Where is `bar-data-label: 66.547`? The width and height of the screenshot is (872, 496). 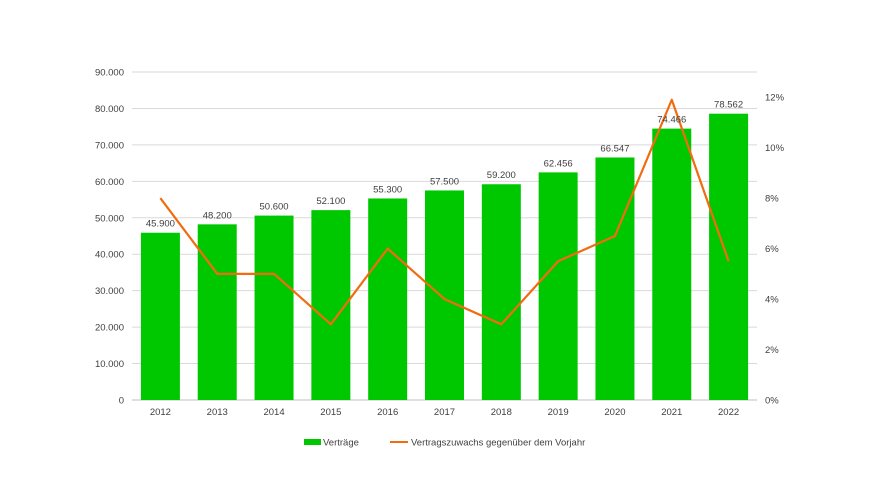 bar-data-label: 66.547 is located at coordinates (614, 148).